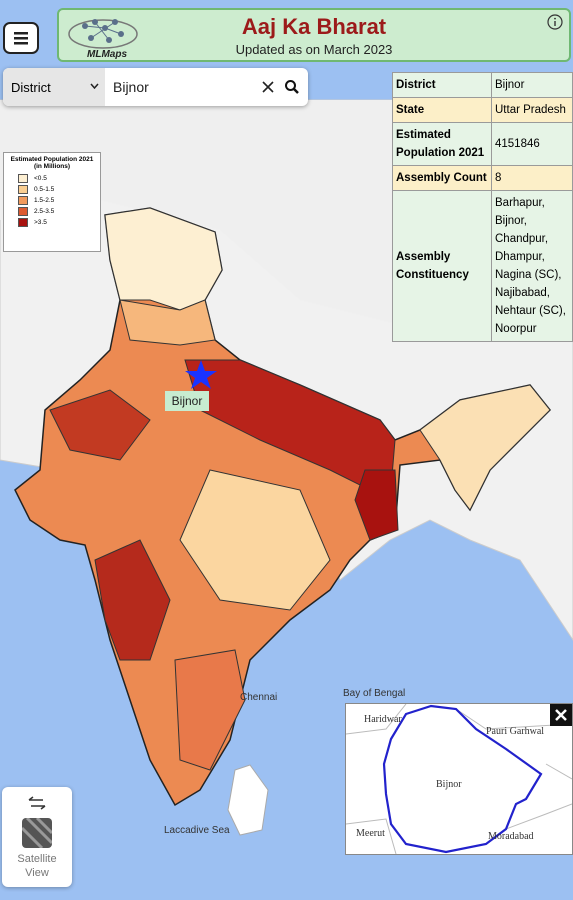 The image size is (573, 900). I want to click on map-labels: Chennai Bay of Bengal Laccadive Sea, so click(284, 762).